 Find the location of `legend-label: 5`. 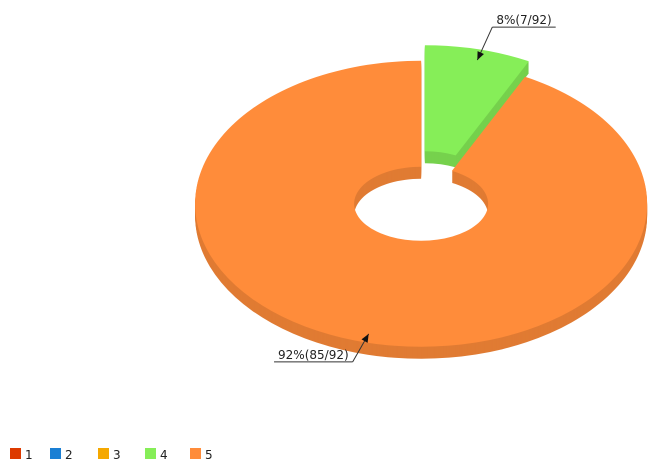

legend-label: 5 is located at coordinates (209, 455).